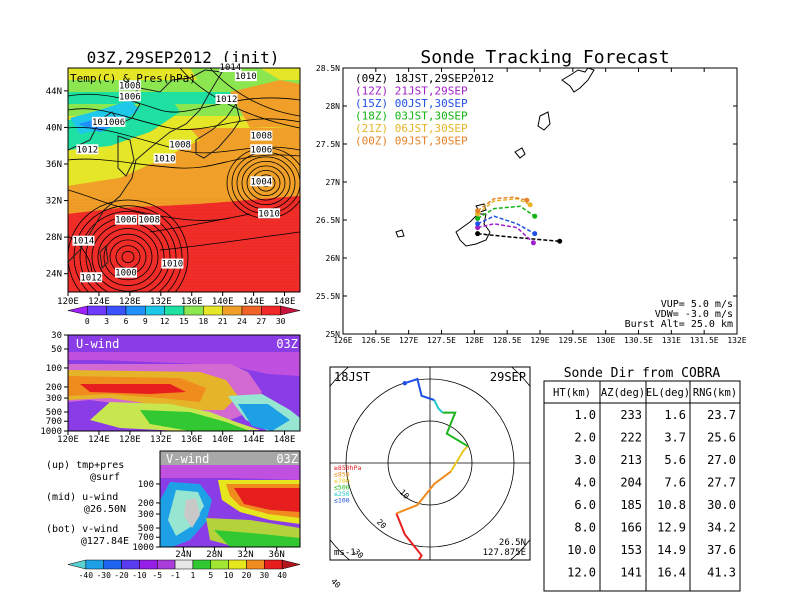 The height and width of the screenshot is (612, 792). Describe the element at coordinates (675, 415) in the screenshot. I see `table-cell: 1.6` at that location.